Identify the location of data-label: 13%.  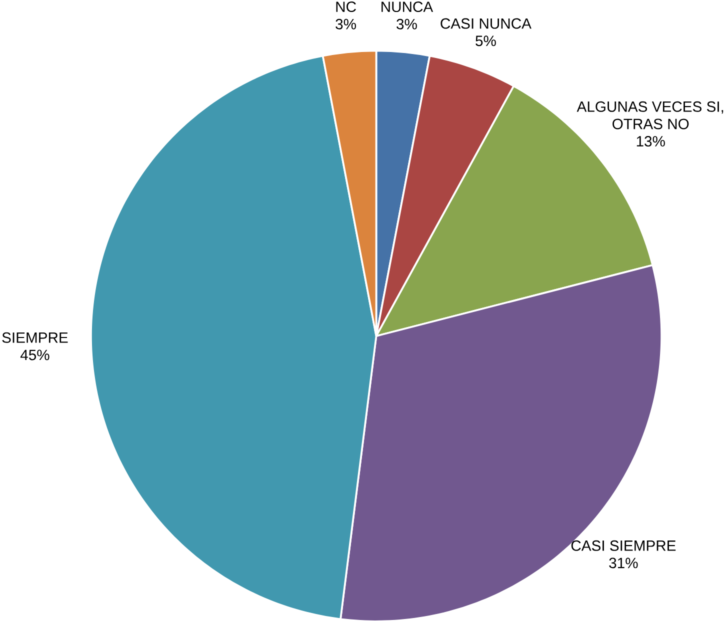
(650, 141).